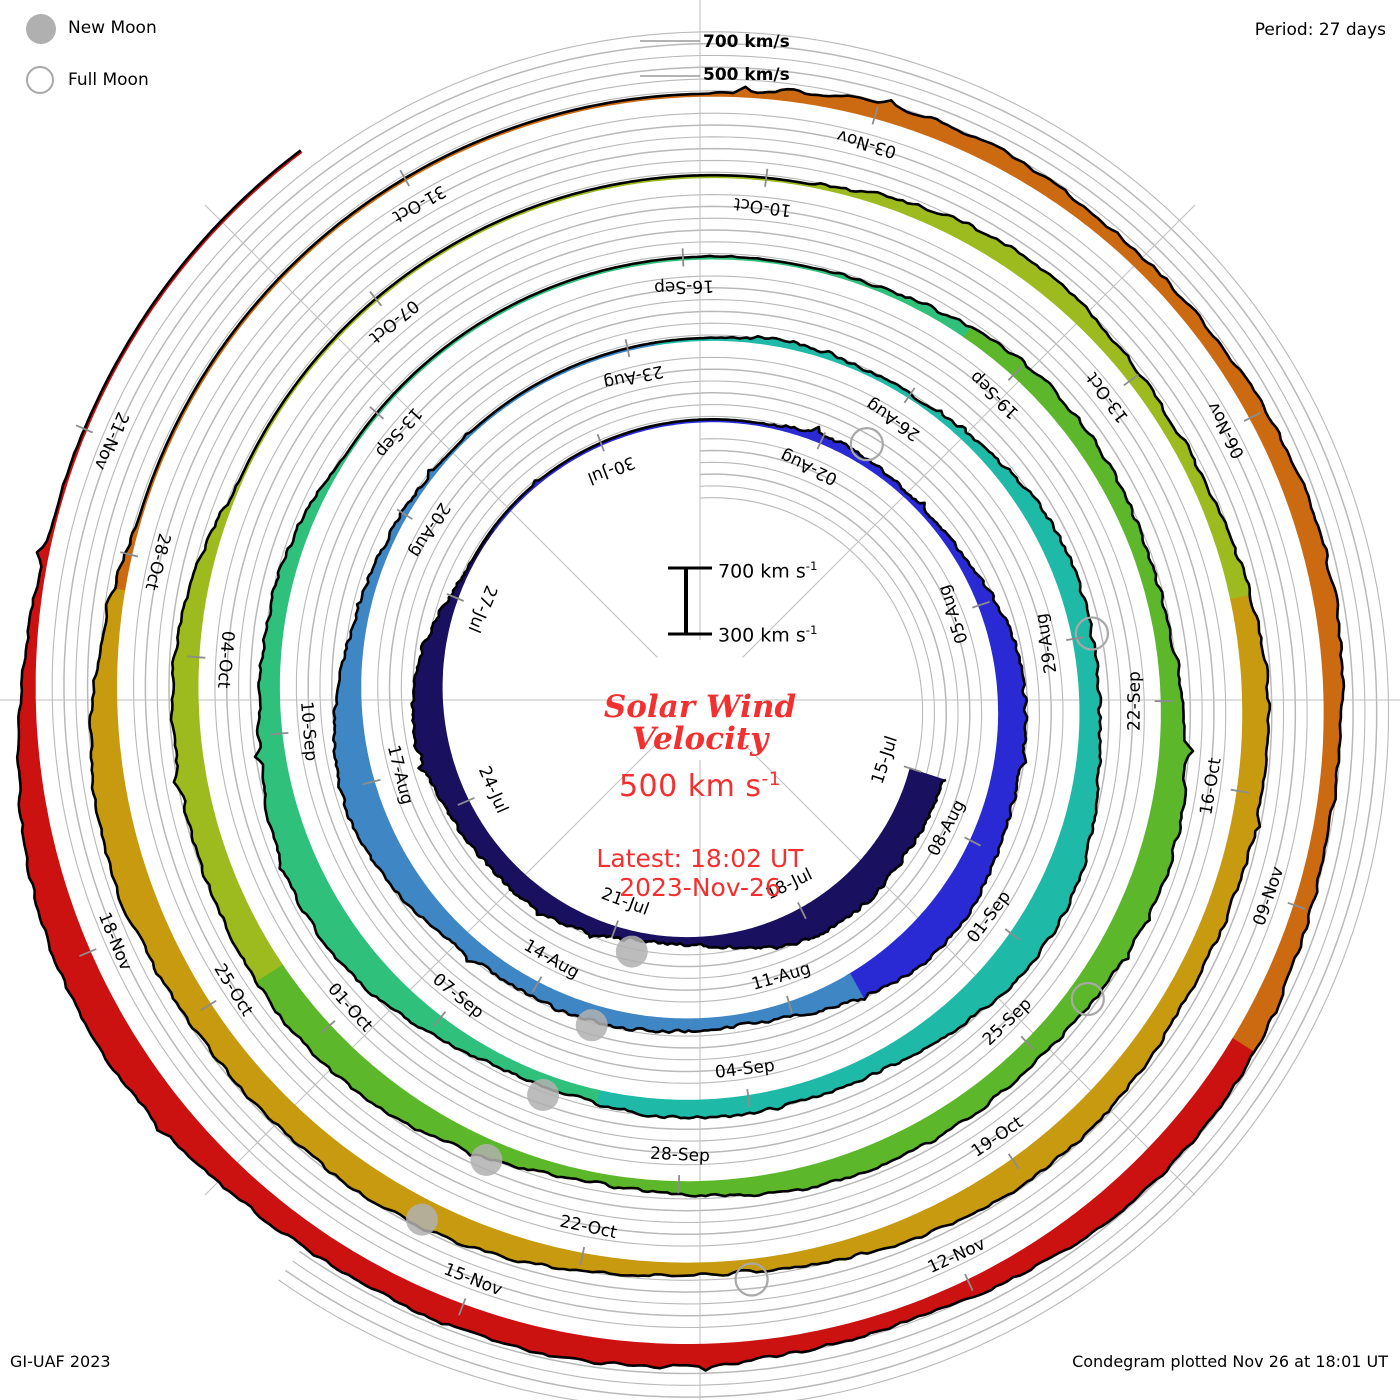 The height and width of the screenshot is (1400, 1400). I want to click on date-tick-label: 03-Nov, so click(867, 143).